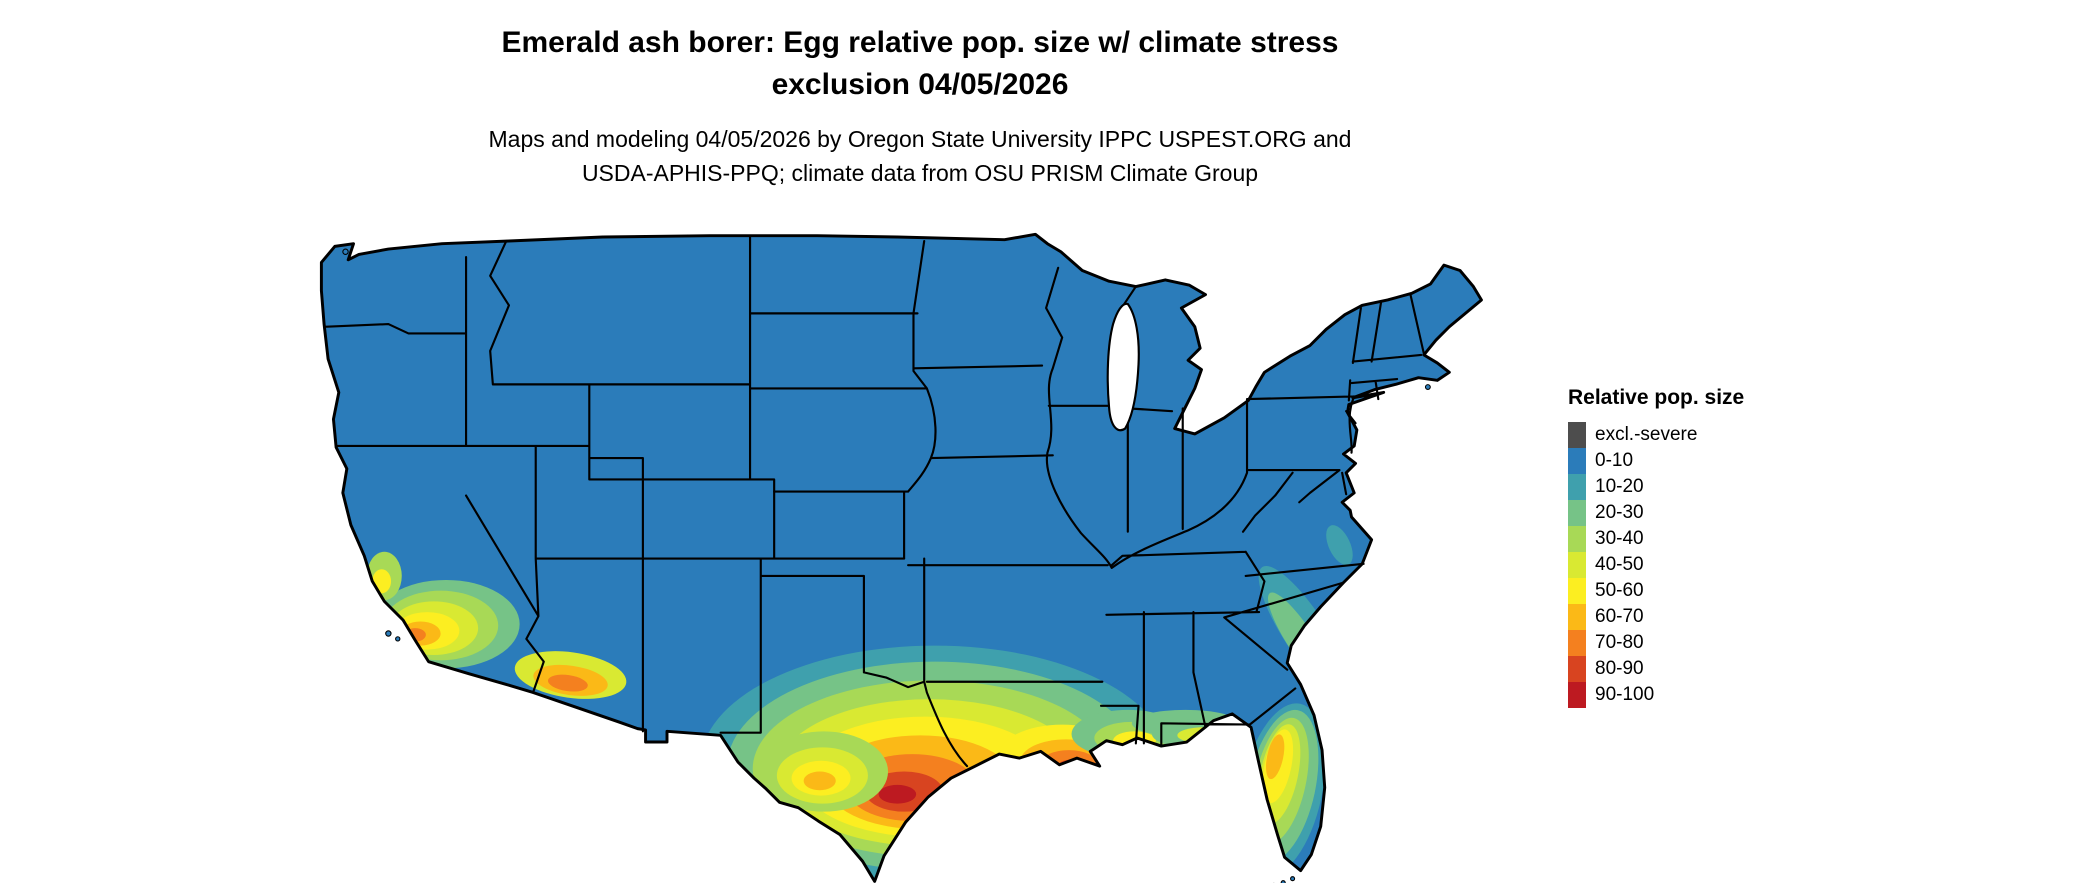 Image resolution: width=2100 pixels, height=892 pixels. What do you see at coordinates (1656, 487) in the screenshot?
I see `legend-item: 10-20` at bounding box center [1656, 487].